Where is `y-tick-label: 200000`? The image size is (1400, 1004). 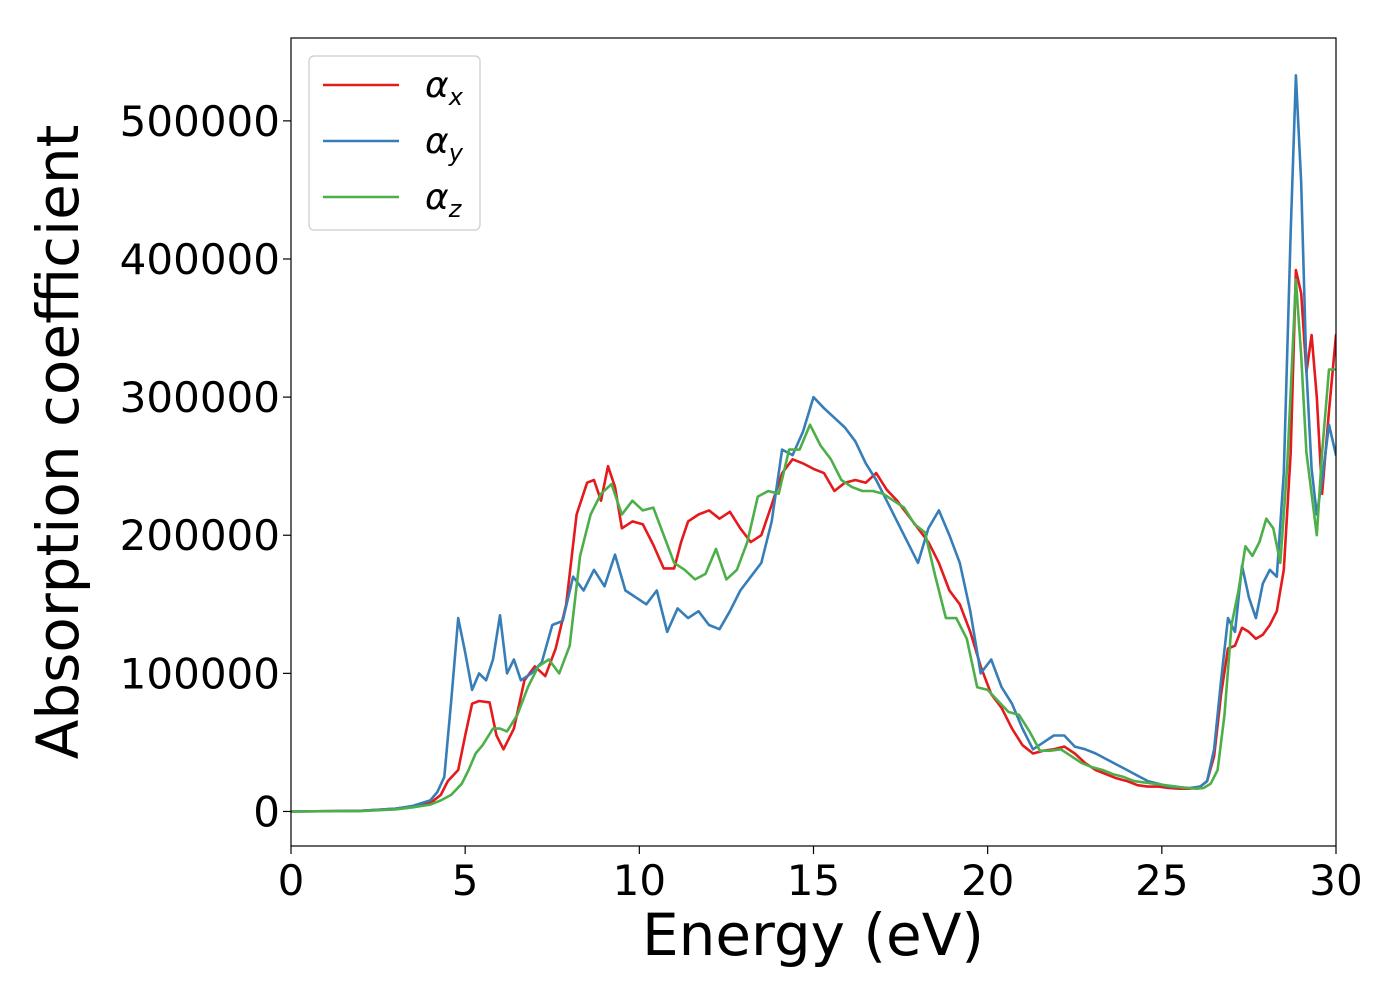
y-tick-label: 200000 is located at coordinates (200, 535).